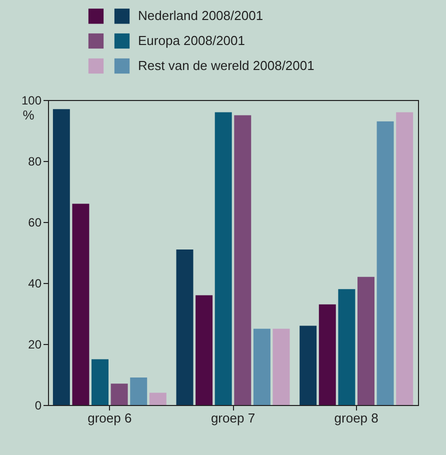 This screenshot has width=446, height=455. I want to click on y-tick-label: 40, so click(35, 283).